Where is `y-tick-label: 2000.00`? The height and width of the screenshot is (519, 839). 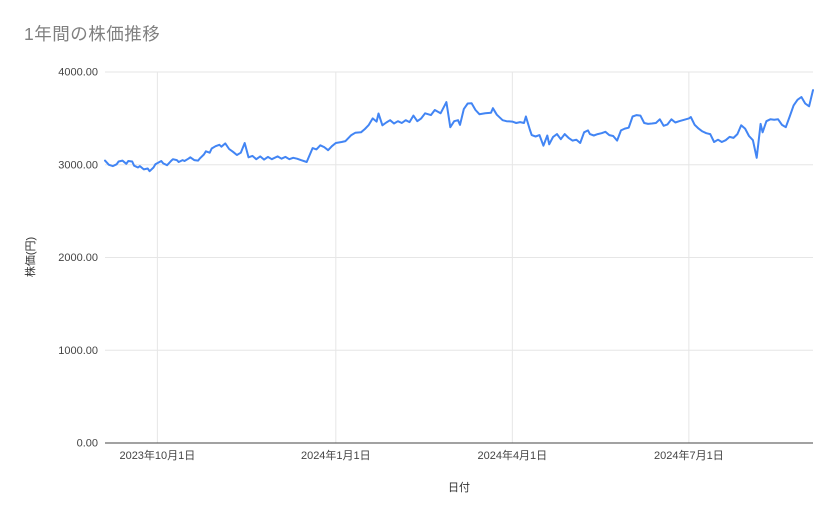 y-tick-label: 2000.00 is located at coordinates (78, 258).